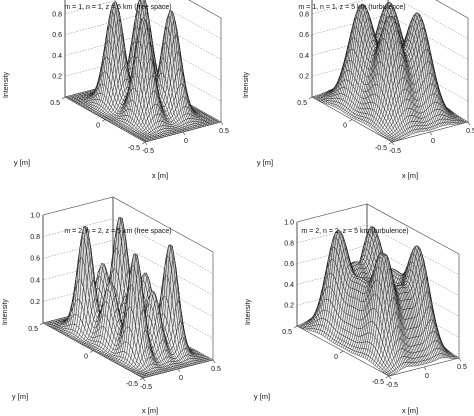 This screenshot has height=416, width=474. What do you see at coordinates (117, 7) in the screenshot?
I see `panel-title: m = 1, n = 1, z = 5 km (free space)` at bounding box center [117, 7].